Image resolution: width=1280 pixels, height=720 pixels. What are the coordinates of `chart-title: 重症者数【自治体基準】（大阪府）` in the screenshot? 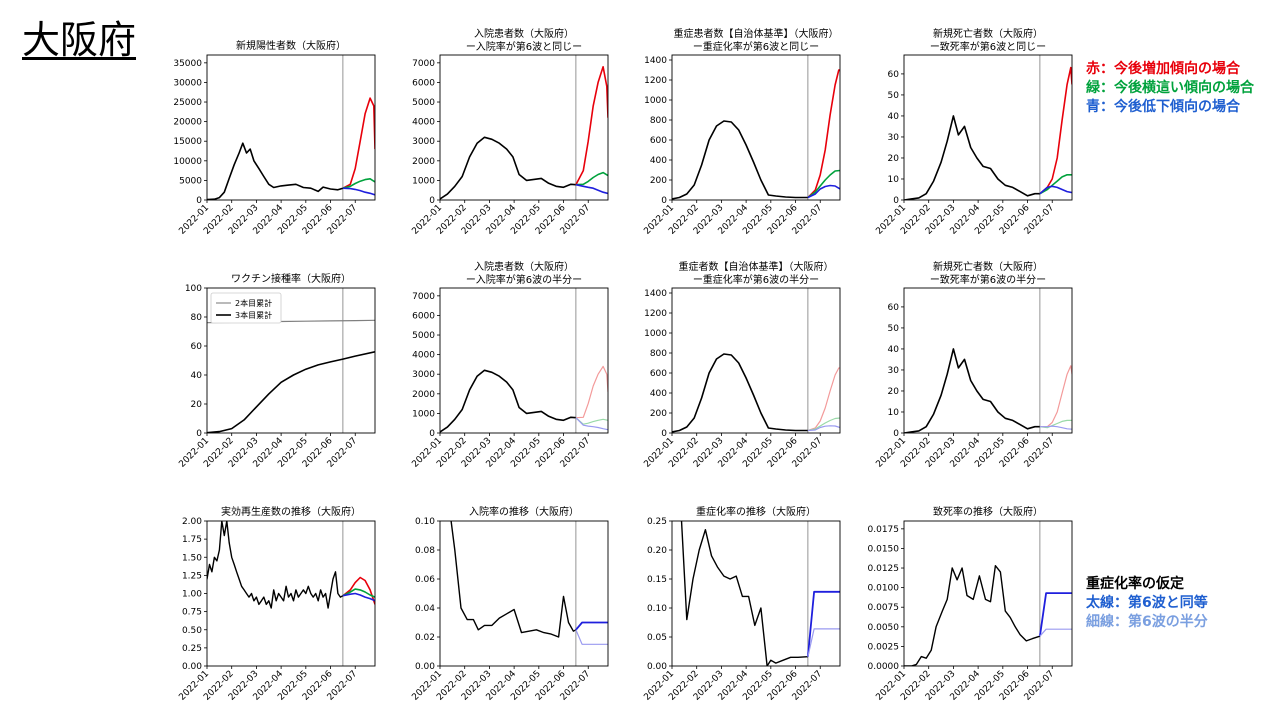 It's located at (756, 266).